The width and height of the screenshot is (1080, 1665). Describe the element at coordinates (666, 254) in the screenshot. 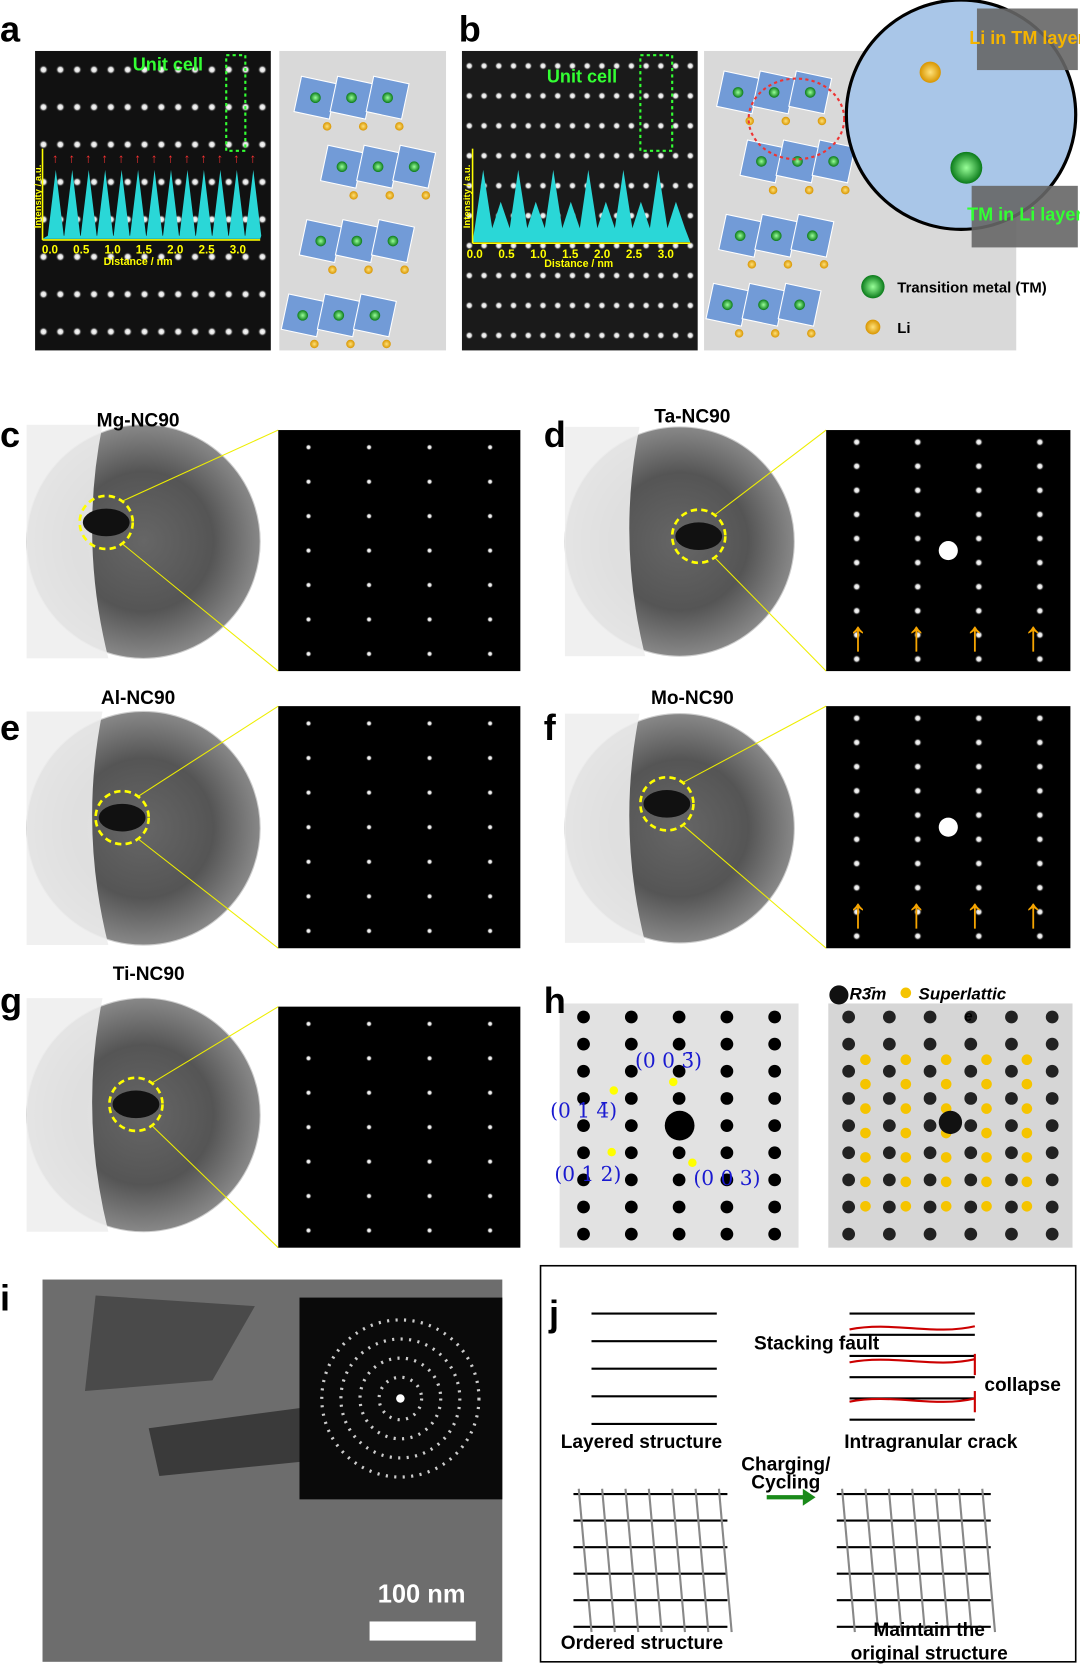

I see `x-tick-label: 3.0` at that location.